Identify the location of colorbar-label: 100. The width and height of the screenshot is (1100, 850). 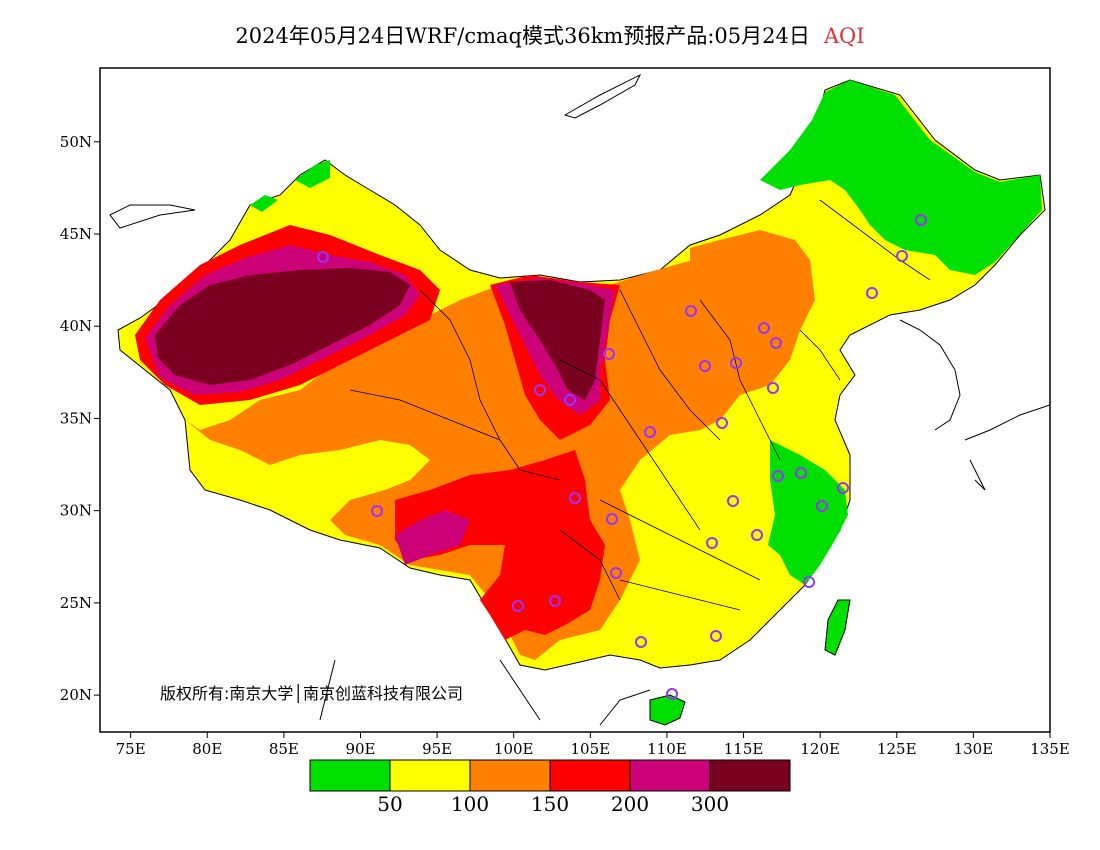
(470, 804).